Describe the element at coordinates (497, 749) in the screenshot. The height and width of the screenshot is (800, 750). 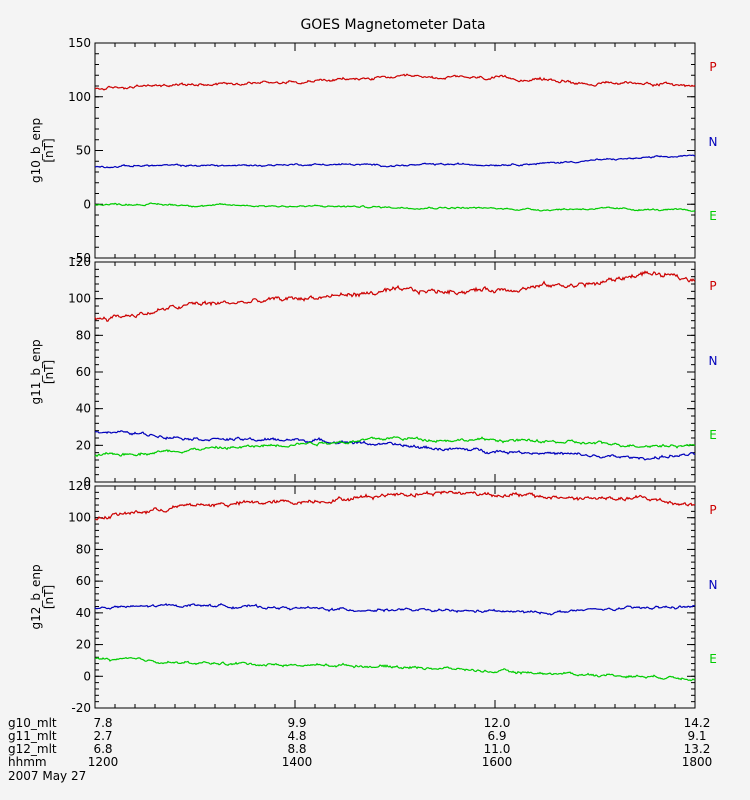
I see `x-row-value: 11.0` at that location.